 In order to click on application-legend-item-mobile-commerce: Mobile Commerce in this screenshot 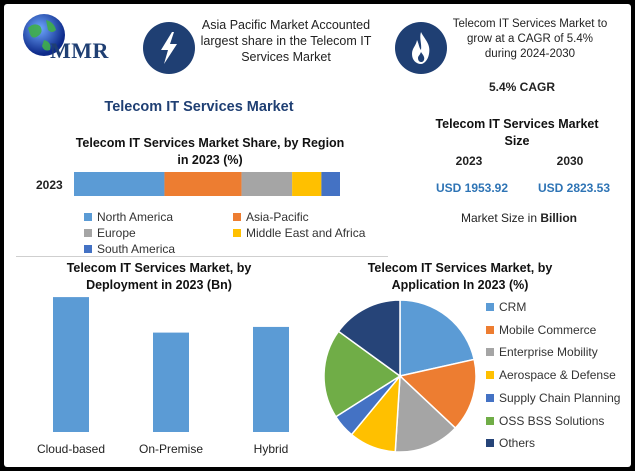, I will do `click(541, 330)`.